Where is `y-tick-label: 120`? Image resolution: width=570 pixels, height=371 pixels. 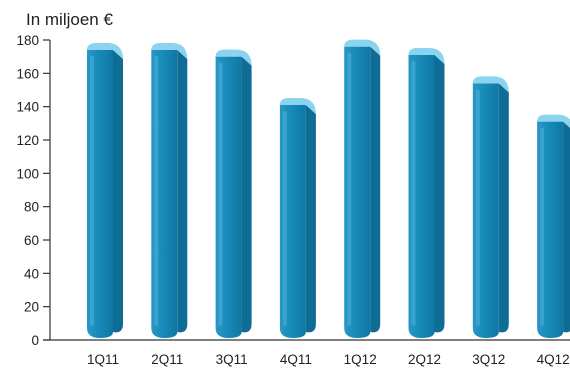 y-tick-label: 120 is located at coordinates (27, 140).